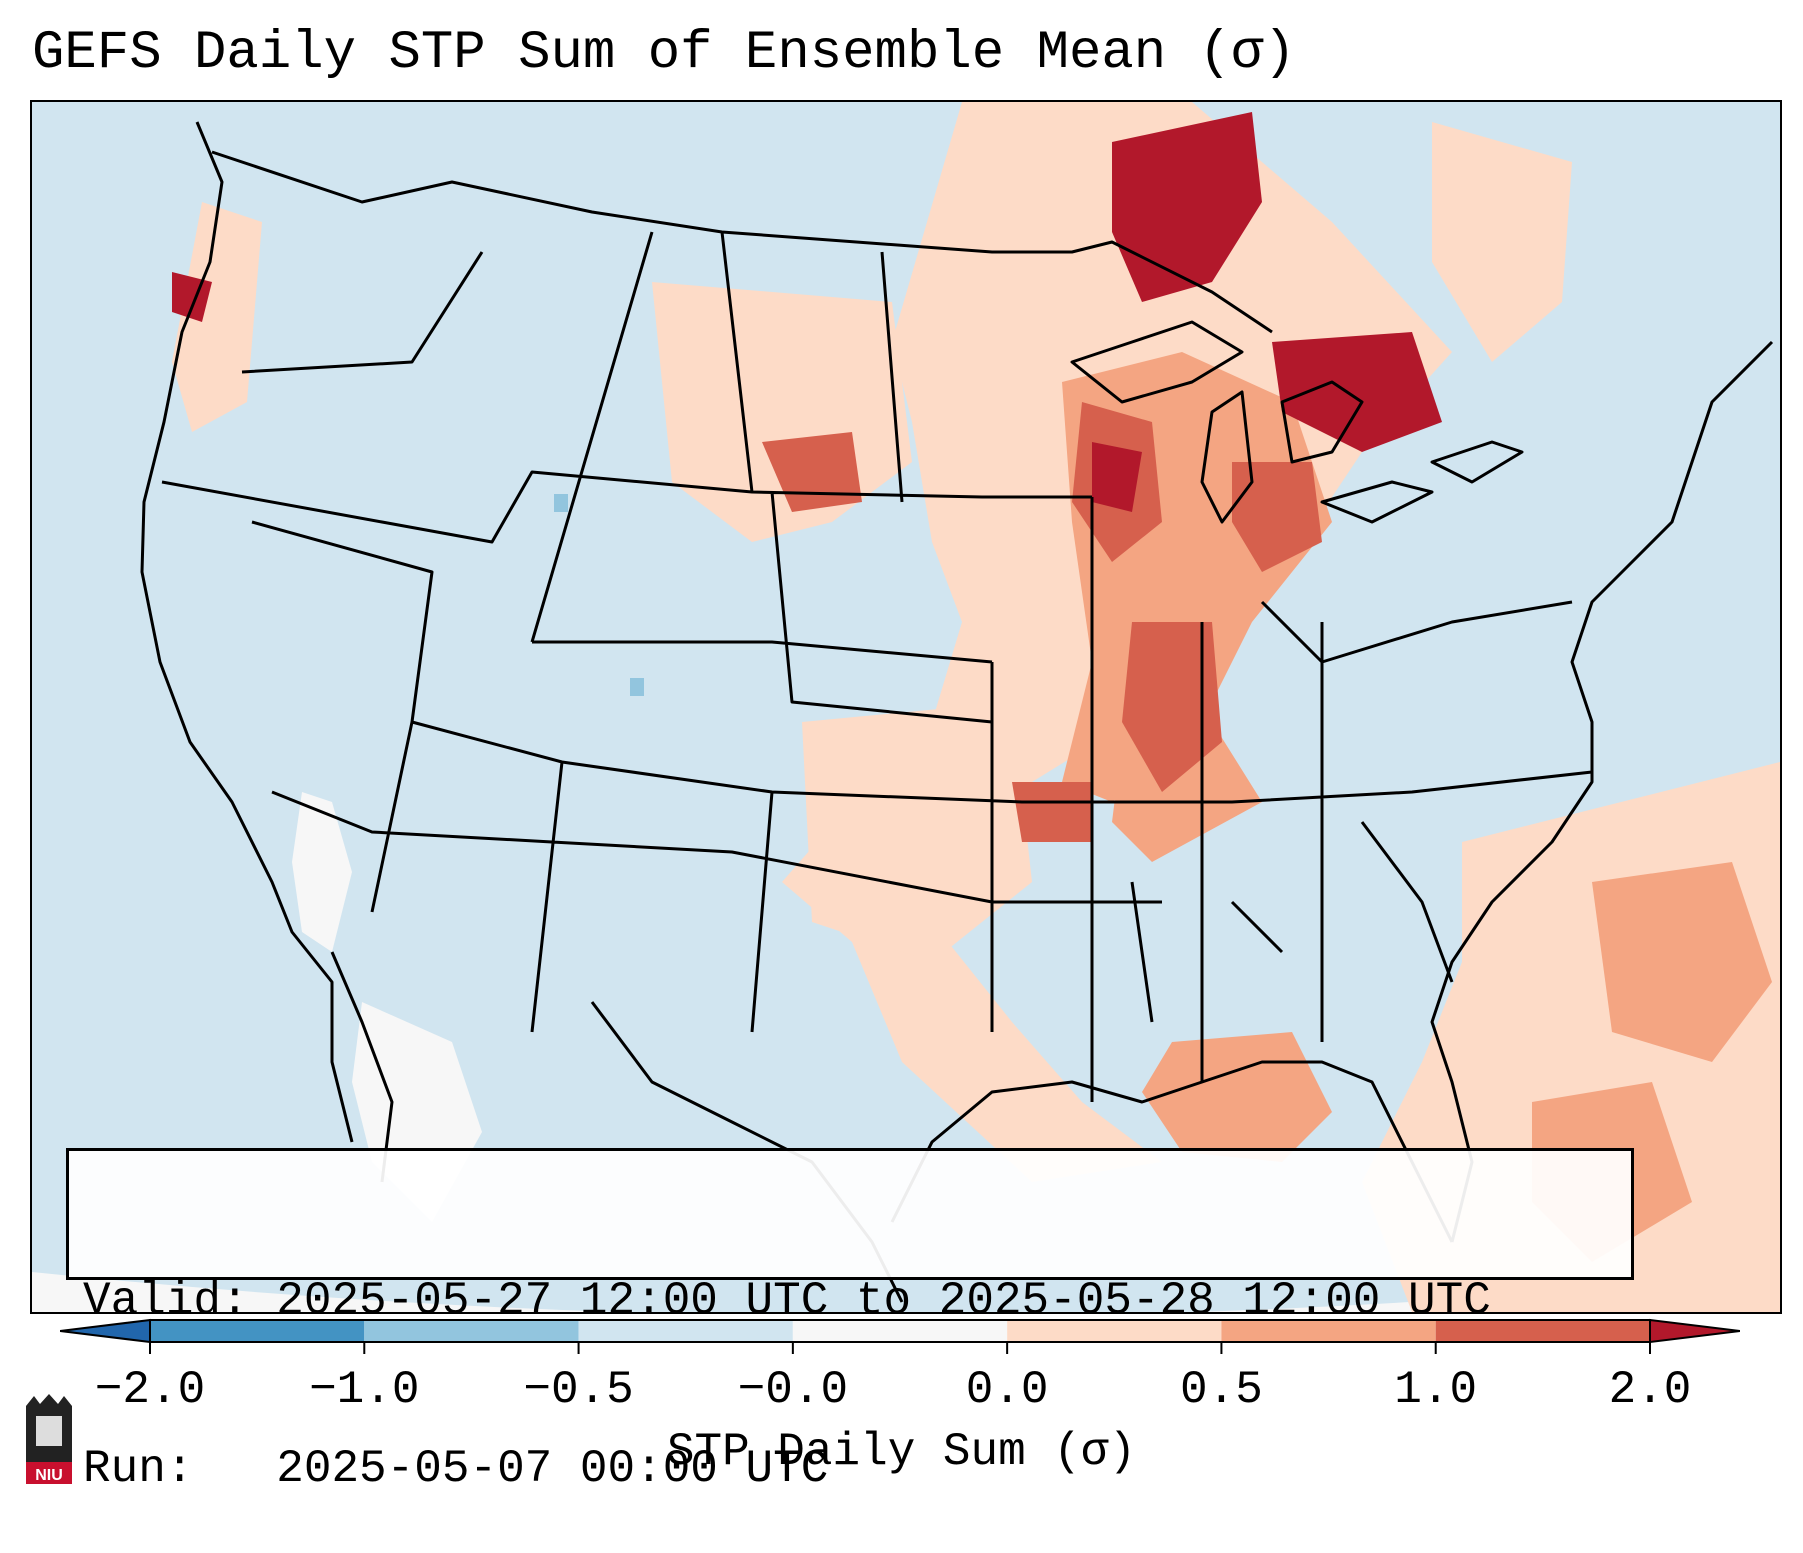 This screenshot has width=1803, height=1553. I want to click on great-lakes-outline, so click(1297, 422).